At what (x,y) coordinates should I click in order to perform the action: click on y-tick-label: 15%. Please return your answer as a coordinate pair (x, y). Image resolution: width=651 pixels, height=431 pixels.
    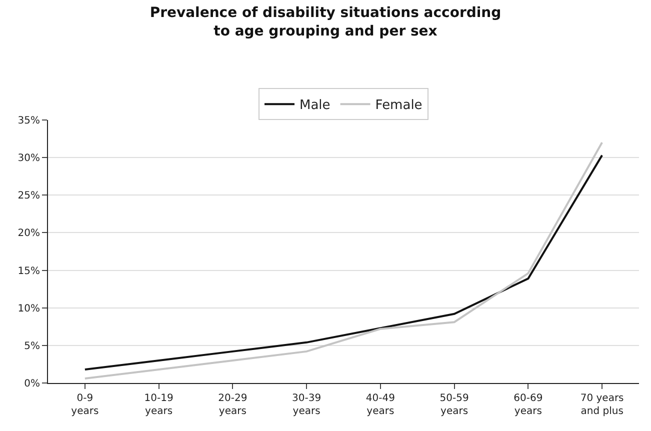
    Looking at the image, I should click on (29, 271).